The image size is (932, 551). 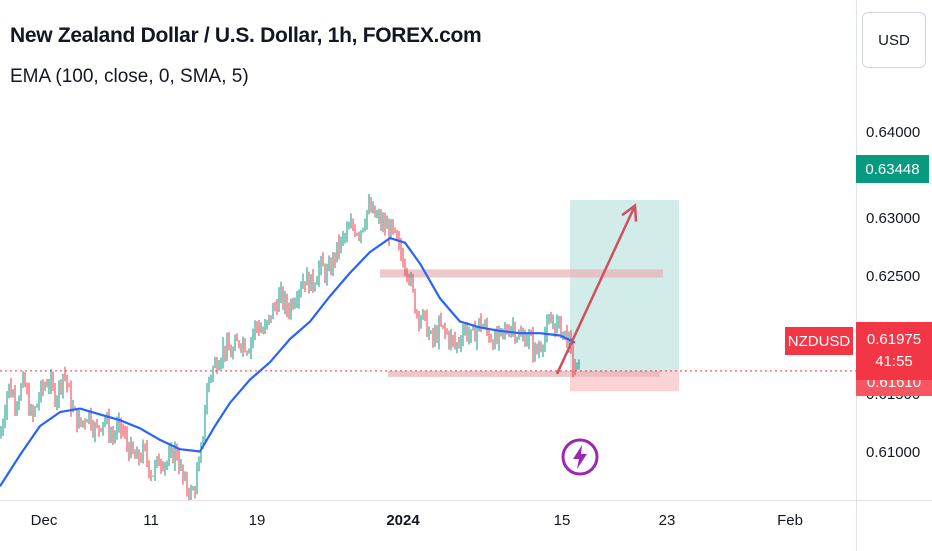 I want to click on x-tick: Dec, so click(x=44, y=520).